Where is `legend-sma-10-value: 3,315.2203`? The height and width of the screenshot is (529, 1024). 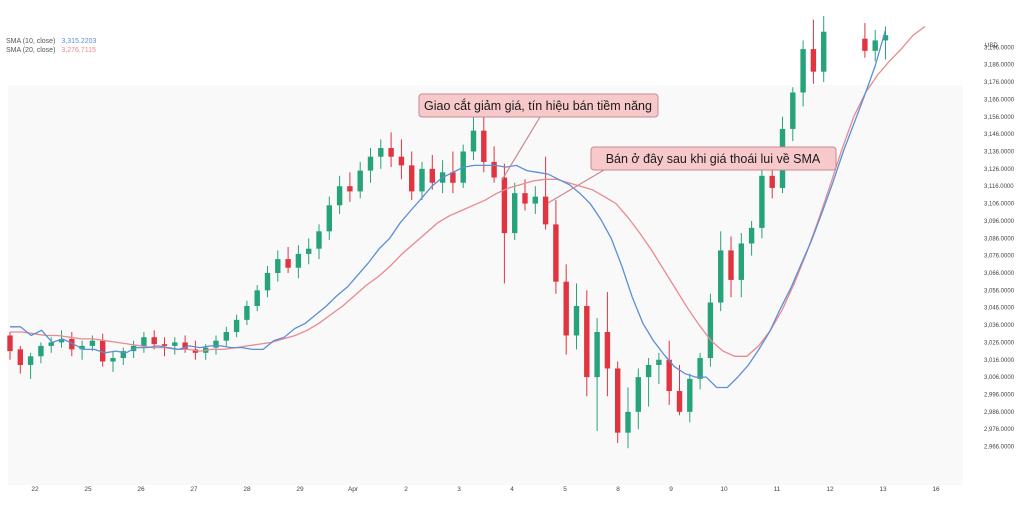 legend-sma-10-value: 3,315.2203 is located at coordinates (78, 41).